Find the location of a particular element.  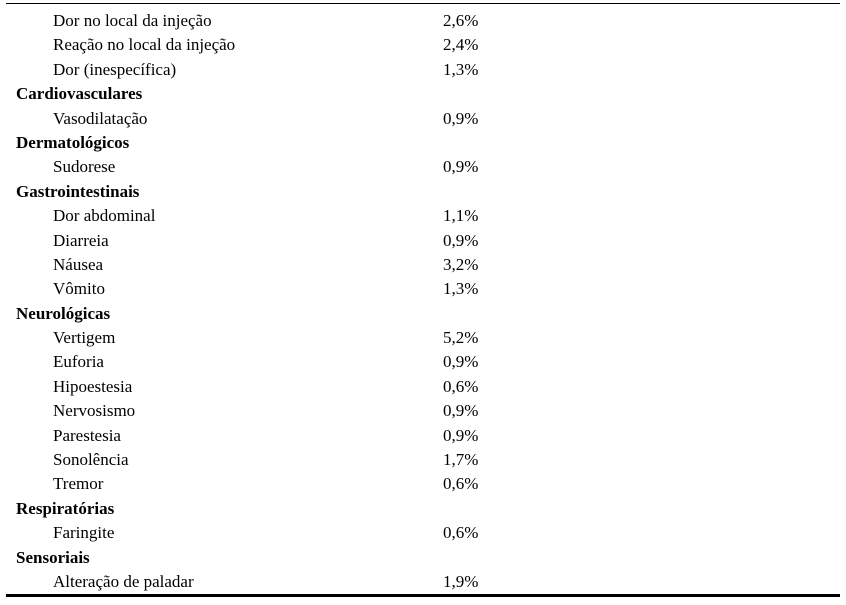

effect-label: Vasodilatação is located at coordinates (100, 118).